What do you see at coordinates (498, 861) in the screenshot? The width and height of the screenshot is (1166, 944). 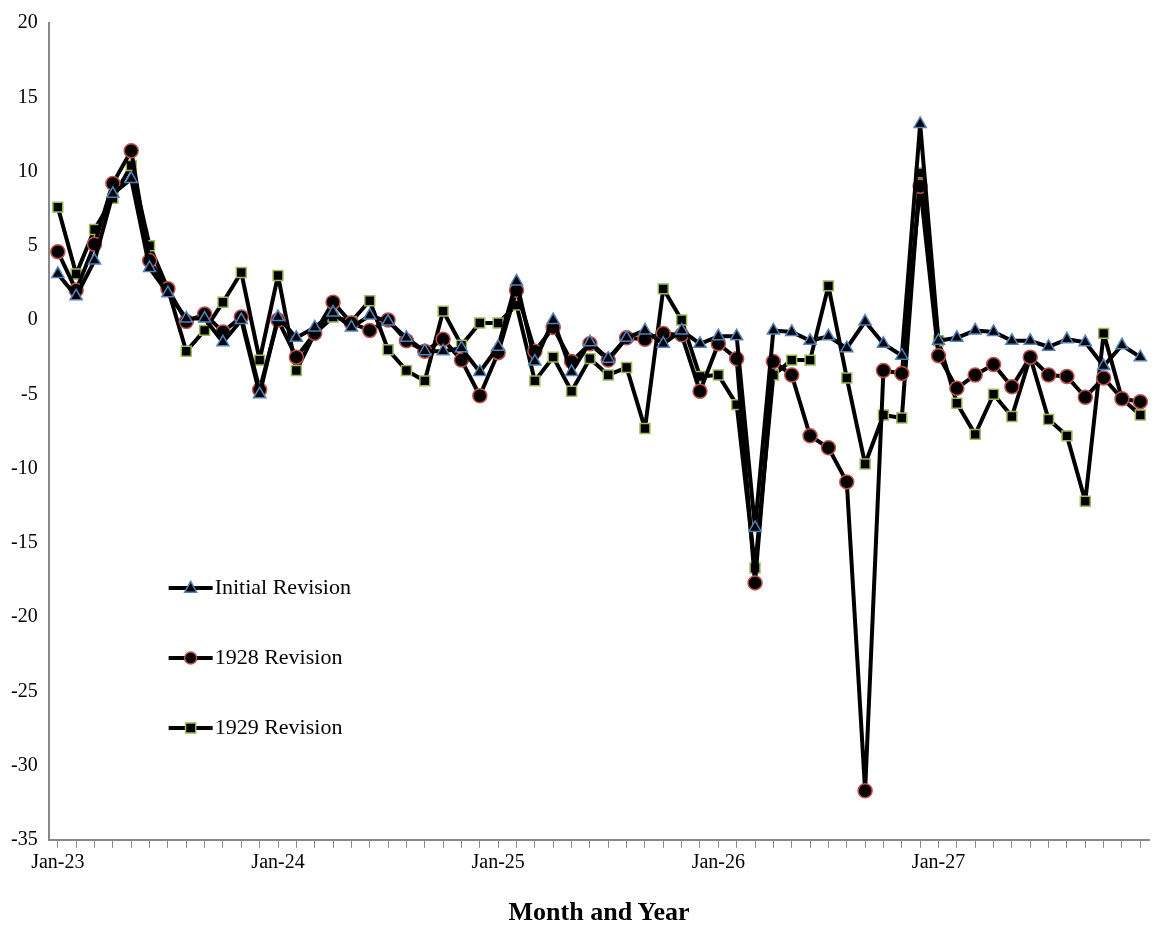 I see `x-tick-label: Jan-25` at bounding box center [498, 861].